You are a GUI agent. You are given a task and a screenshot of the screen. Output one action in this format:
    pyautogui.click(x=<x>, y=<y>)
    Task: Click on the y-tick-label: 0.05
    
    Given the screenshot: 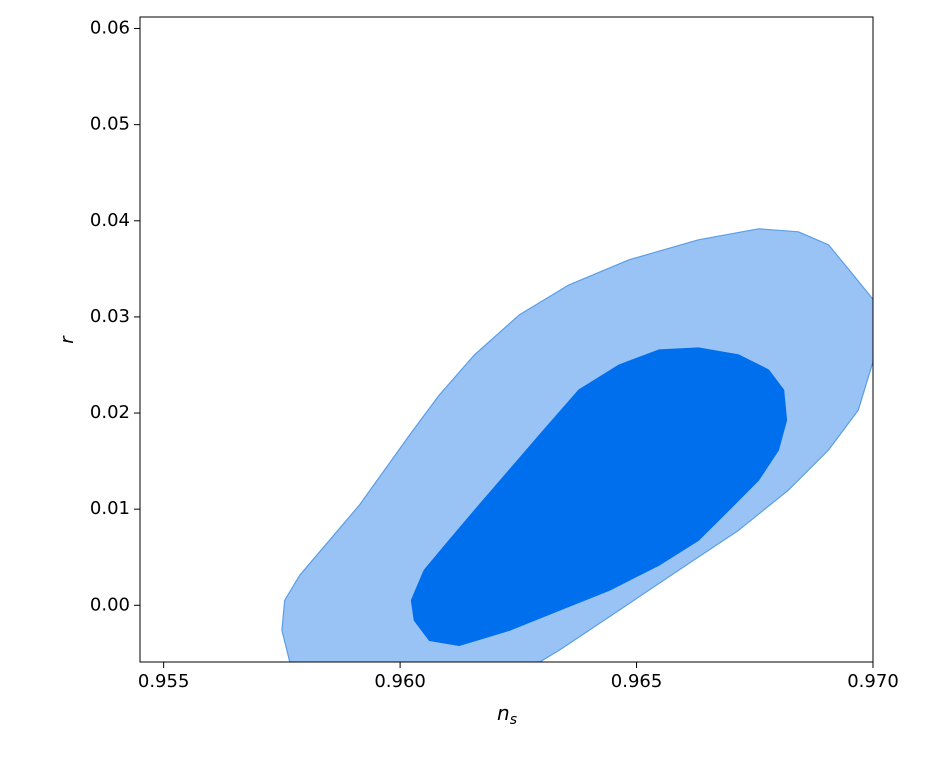 What is the action you would take?
    pyautogui.click(x=110, y=124)
    